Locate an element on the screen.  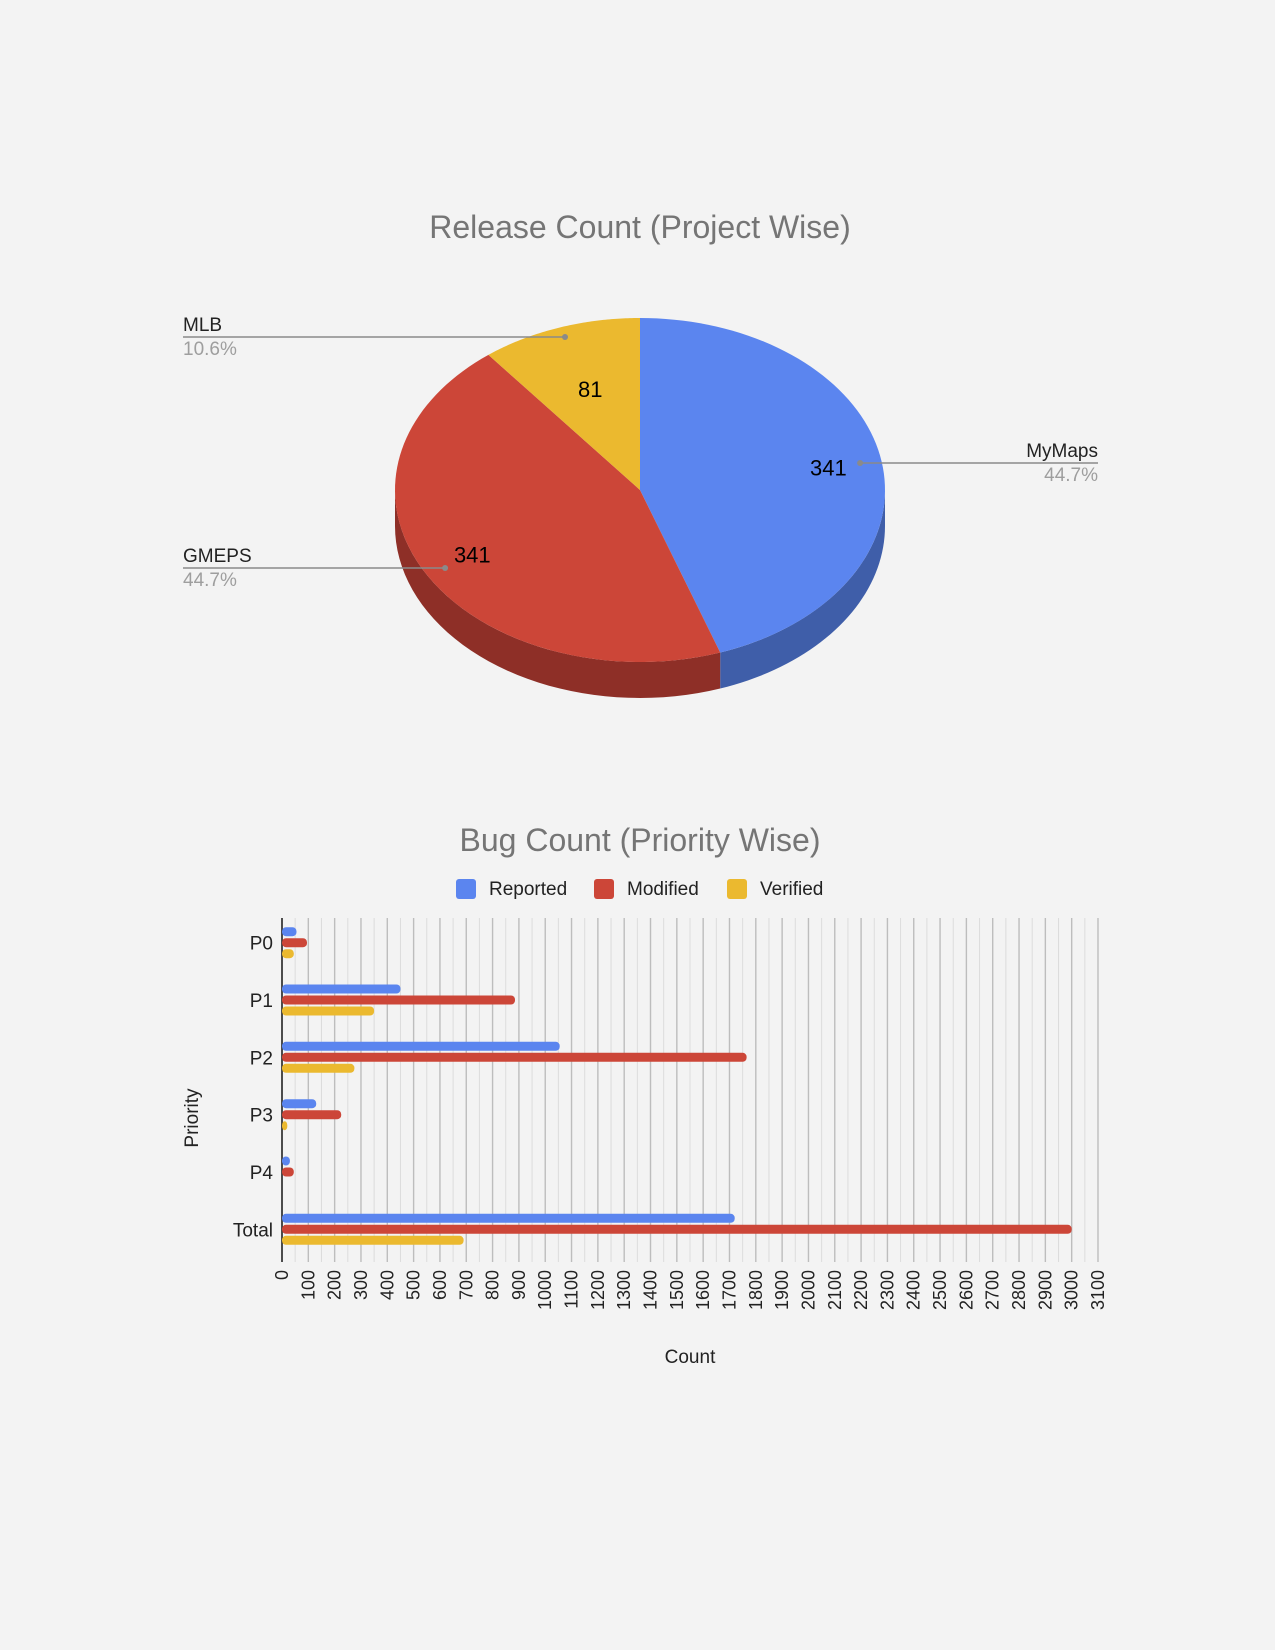
category-label-p3: P3 is located at coordinates (261, 1116).